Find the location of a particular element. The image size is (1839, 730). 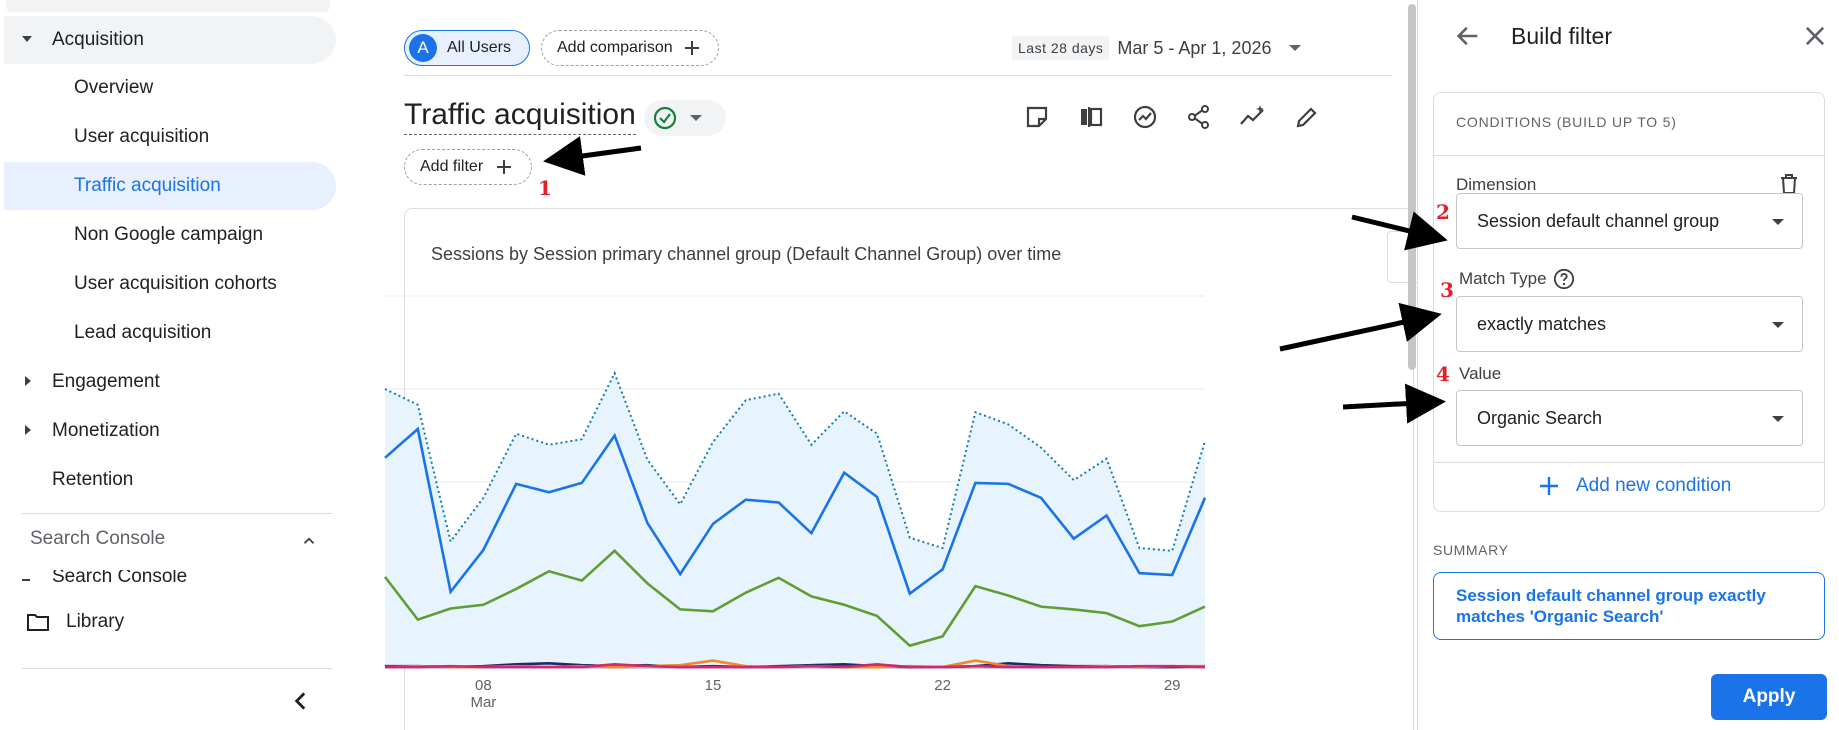

sidebar-item-engagement: Engagement is located at coordinates (170, 382).